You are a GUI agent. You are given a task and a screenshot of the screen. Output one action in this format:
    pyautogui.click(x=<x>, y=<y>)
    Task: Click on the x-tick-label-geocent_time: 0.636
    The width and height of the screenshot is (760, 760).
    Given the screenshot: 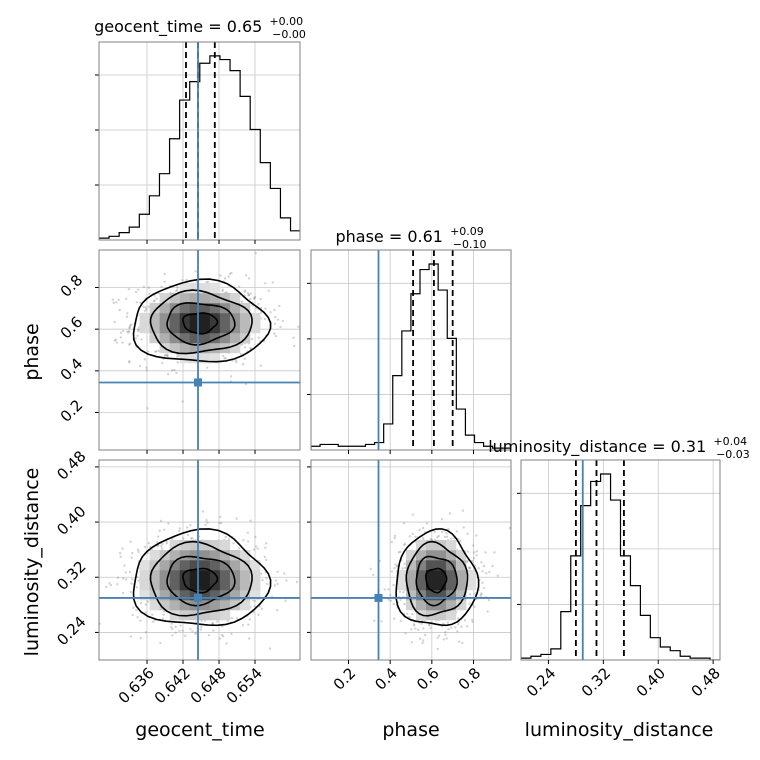 What is the action you would take?
    pyautogui.click(x=136, y=685)
    